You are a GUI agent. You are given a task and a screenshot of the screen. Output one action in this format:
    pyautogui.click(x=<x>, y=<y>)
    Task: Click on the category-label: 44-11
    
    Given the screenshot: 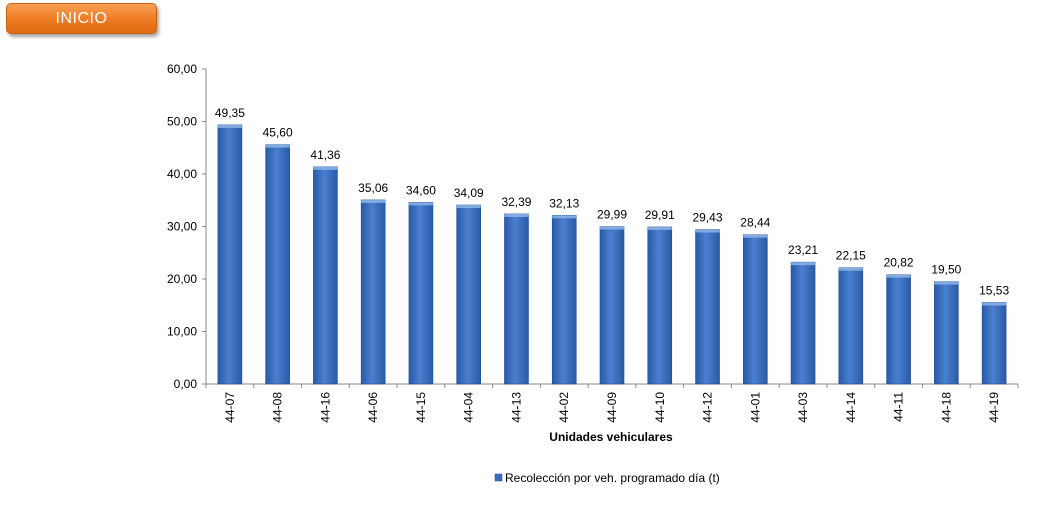 What is the action you would take?
    pyautogui.click(x=899, y=407)
    